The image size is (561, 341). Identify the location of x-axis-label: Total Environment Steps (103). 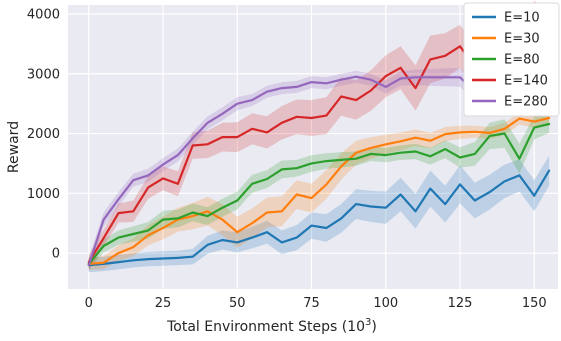
(271, 326).